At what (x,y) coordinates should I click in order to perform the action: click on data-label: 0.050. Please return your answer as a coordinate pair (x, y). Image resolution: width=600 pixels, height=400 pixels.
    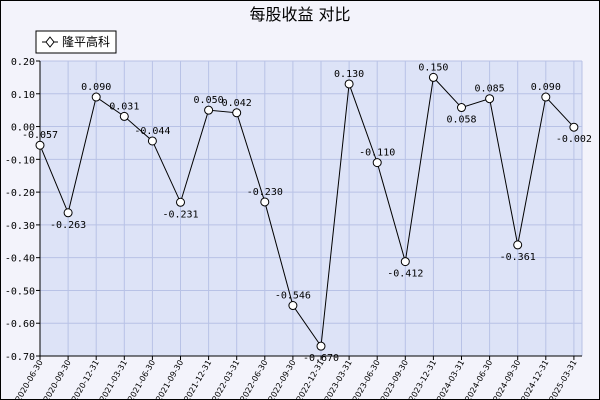
    Looking at the image, I should click on (209, 100).